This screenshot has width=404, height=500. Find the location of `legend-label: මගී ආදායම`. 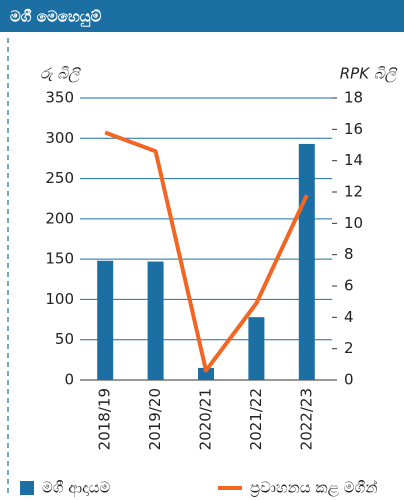

legend-label: මගී ආදායම is located at coordinates (76, 488).